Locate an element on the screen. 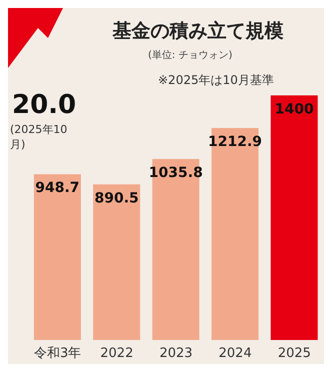 This screenshot has height=372, width=332. annotation: ※2025年は10月基準 is located at coordinates (216, 80).